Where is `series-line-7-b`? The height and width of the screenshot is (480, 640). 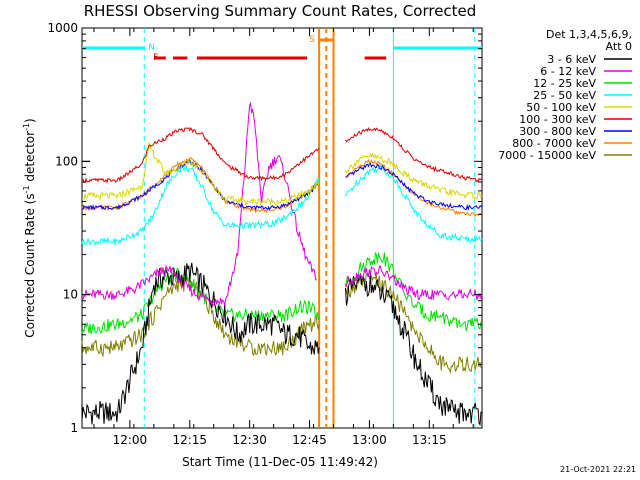
series-line-7-b is located at coordinates (414, 186).